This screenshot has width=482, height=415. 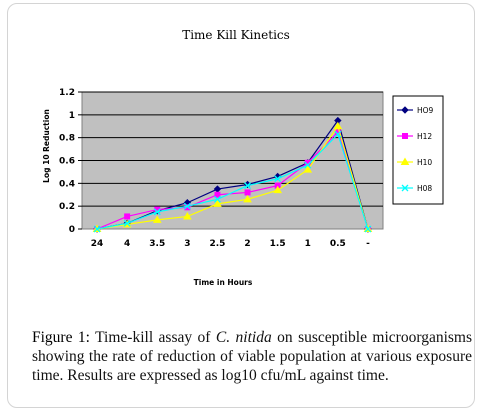 I want to click on caption-text-before: Time-kill assay of, so click(x=152, y=337).